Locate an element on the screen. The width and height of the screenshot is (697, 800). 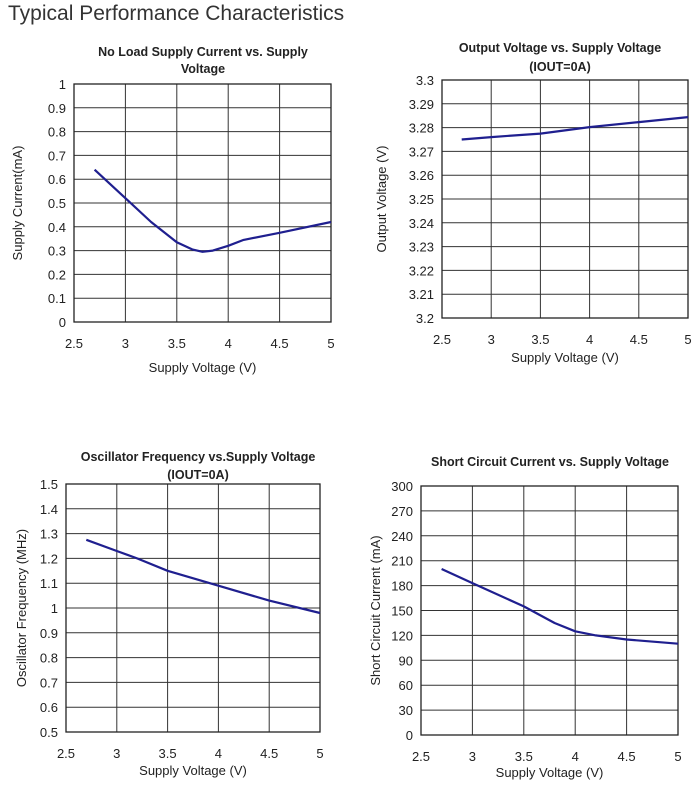
chart-2-xtick-label: 4.5 is located at coordinates (639, 339).